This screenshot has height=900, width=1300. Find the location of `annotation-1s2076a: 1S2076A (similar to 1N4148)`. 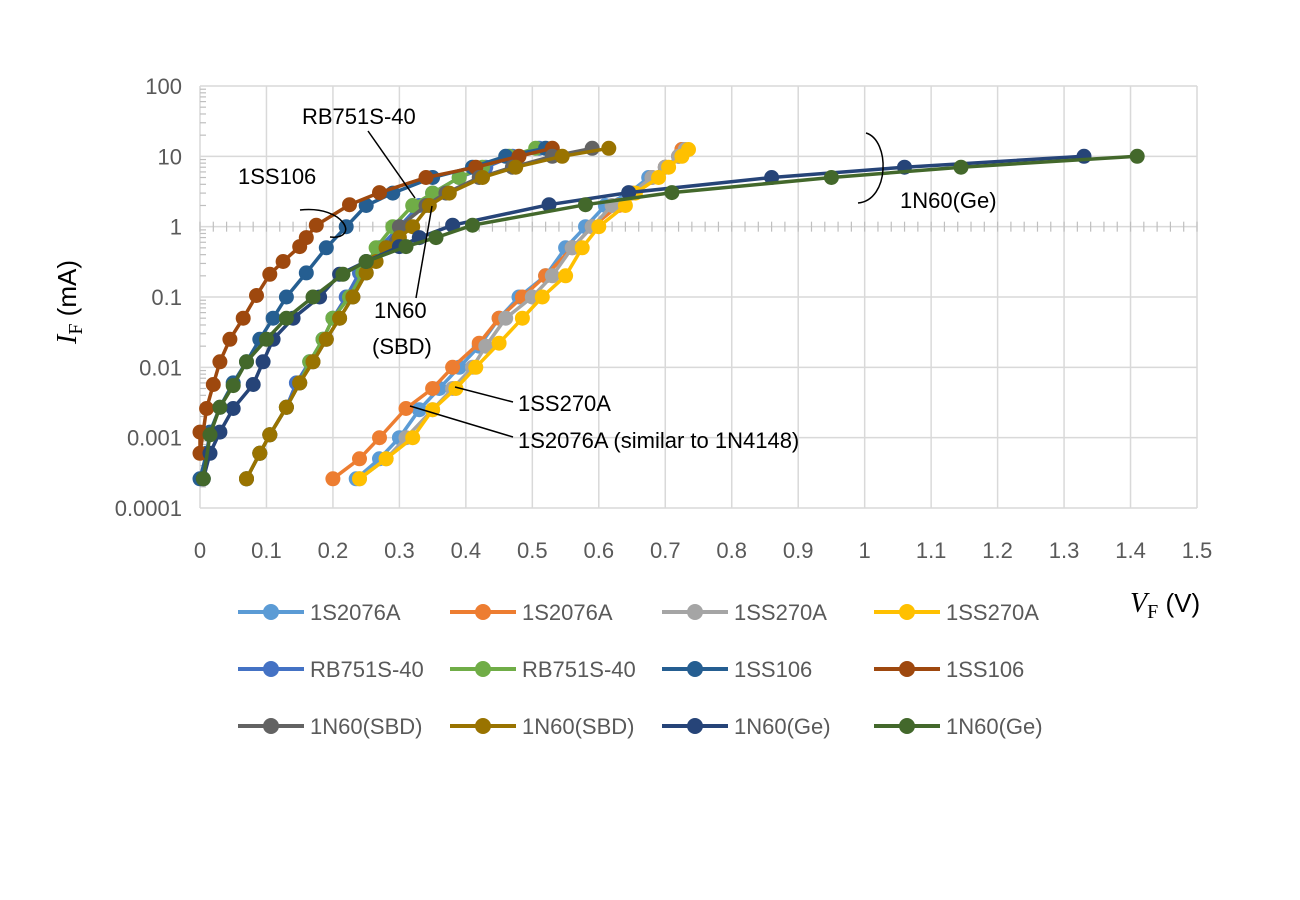

annotation-1s2076a: 1S2076A (similar to 1N4148) is located at coordinates (658, 440).